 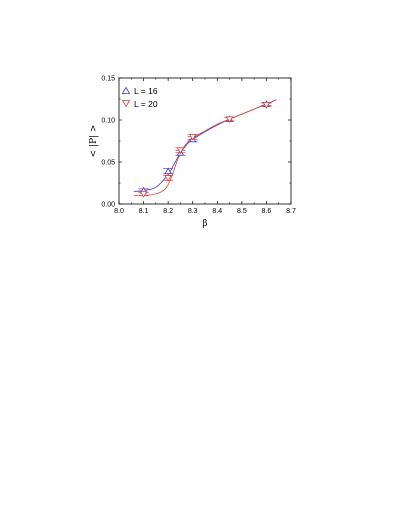 I want to click on x-axis-ticks: 8.0 8.1 8.2 8.3 8.4 8.5 8.6 8.7, so click(x=205, y=146).